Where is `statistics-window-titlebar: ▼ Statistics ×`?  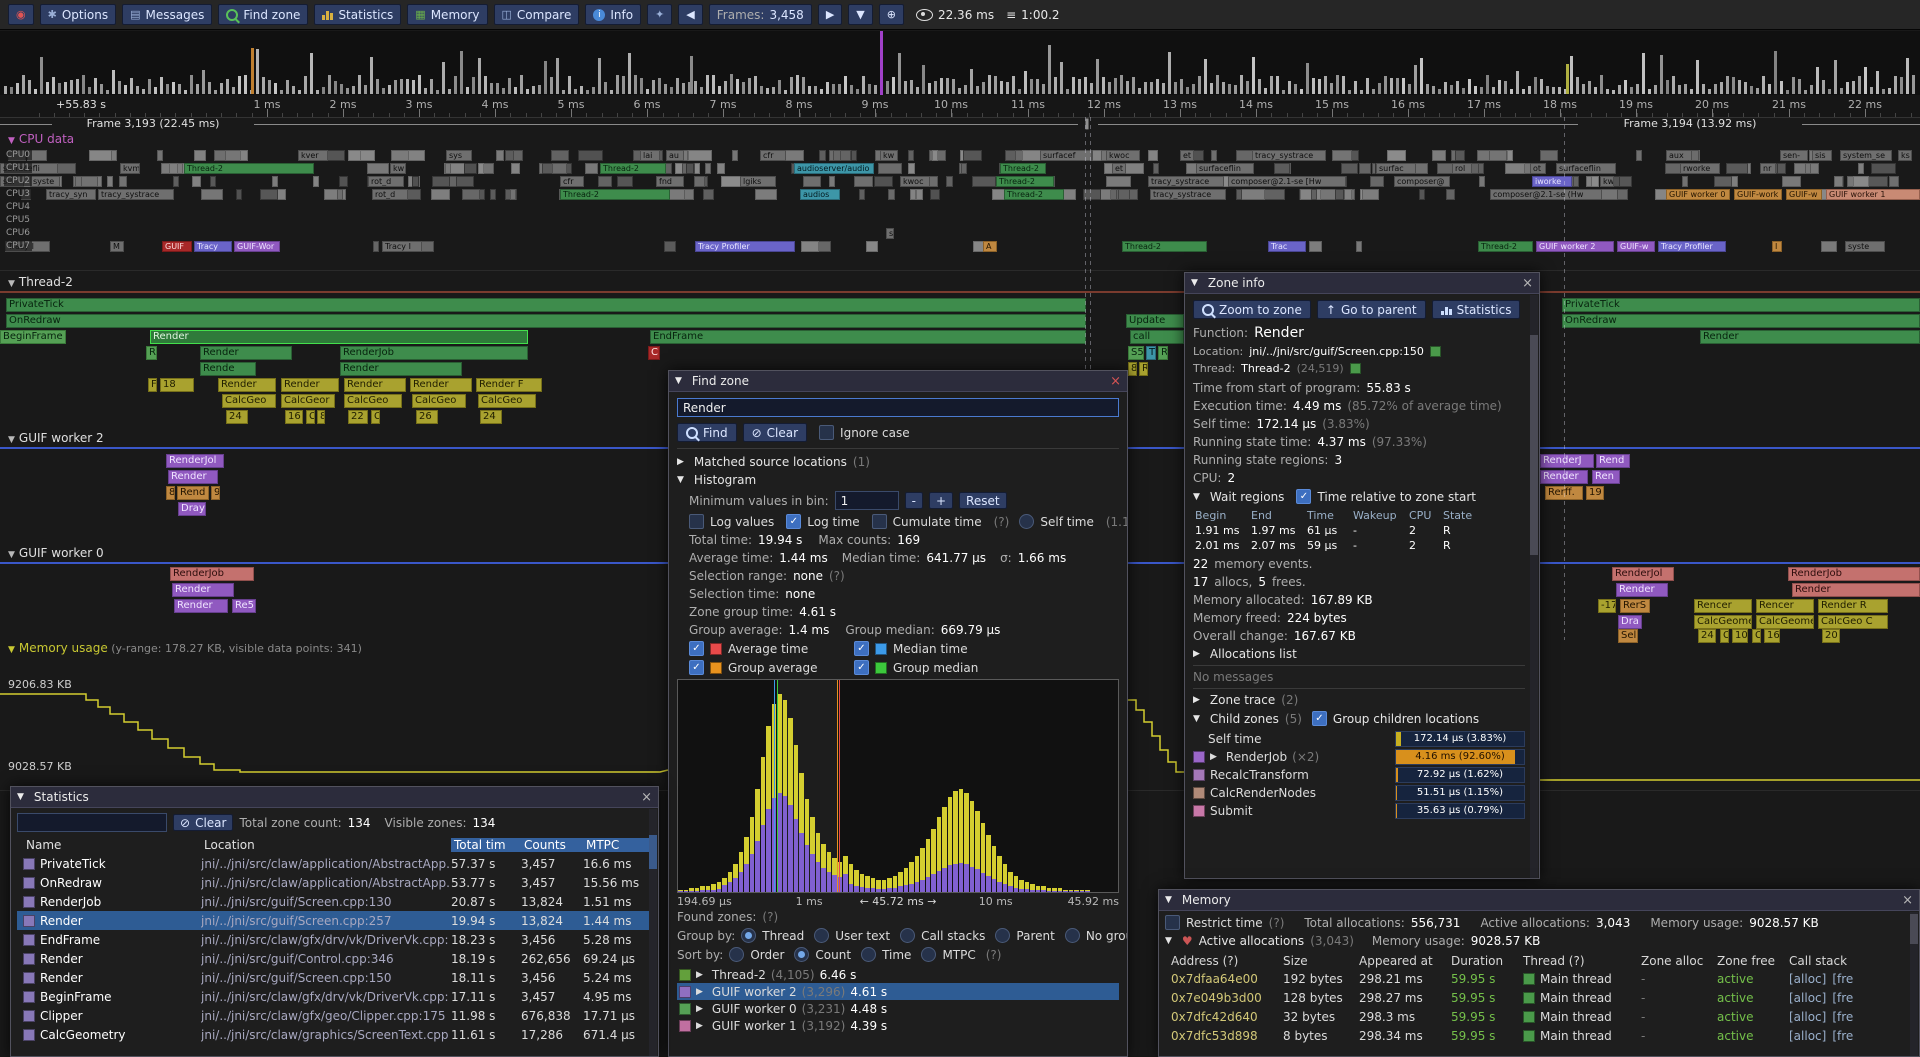
statistics-window-titlebar: ▼ Statistics × is located at coordinates (334, 797).